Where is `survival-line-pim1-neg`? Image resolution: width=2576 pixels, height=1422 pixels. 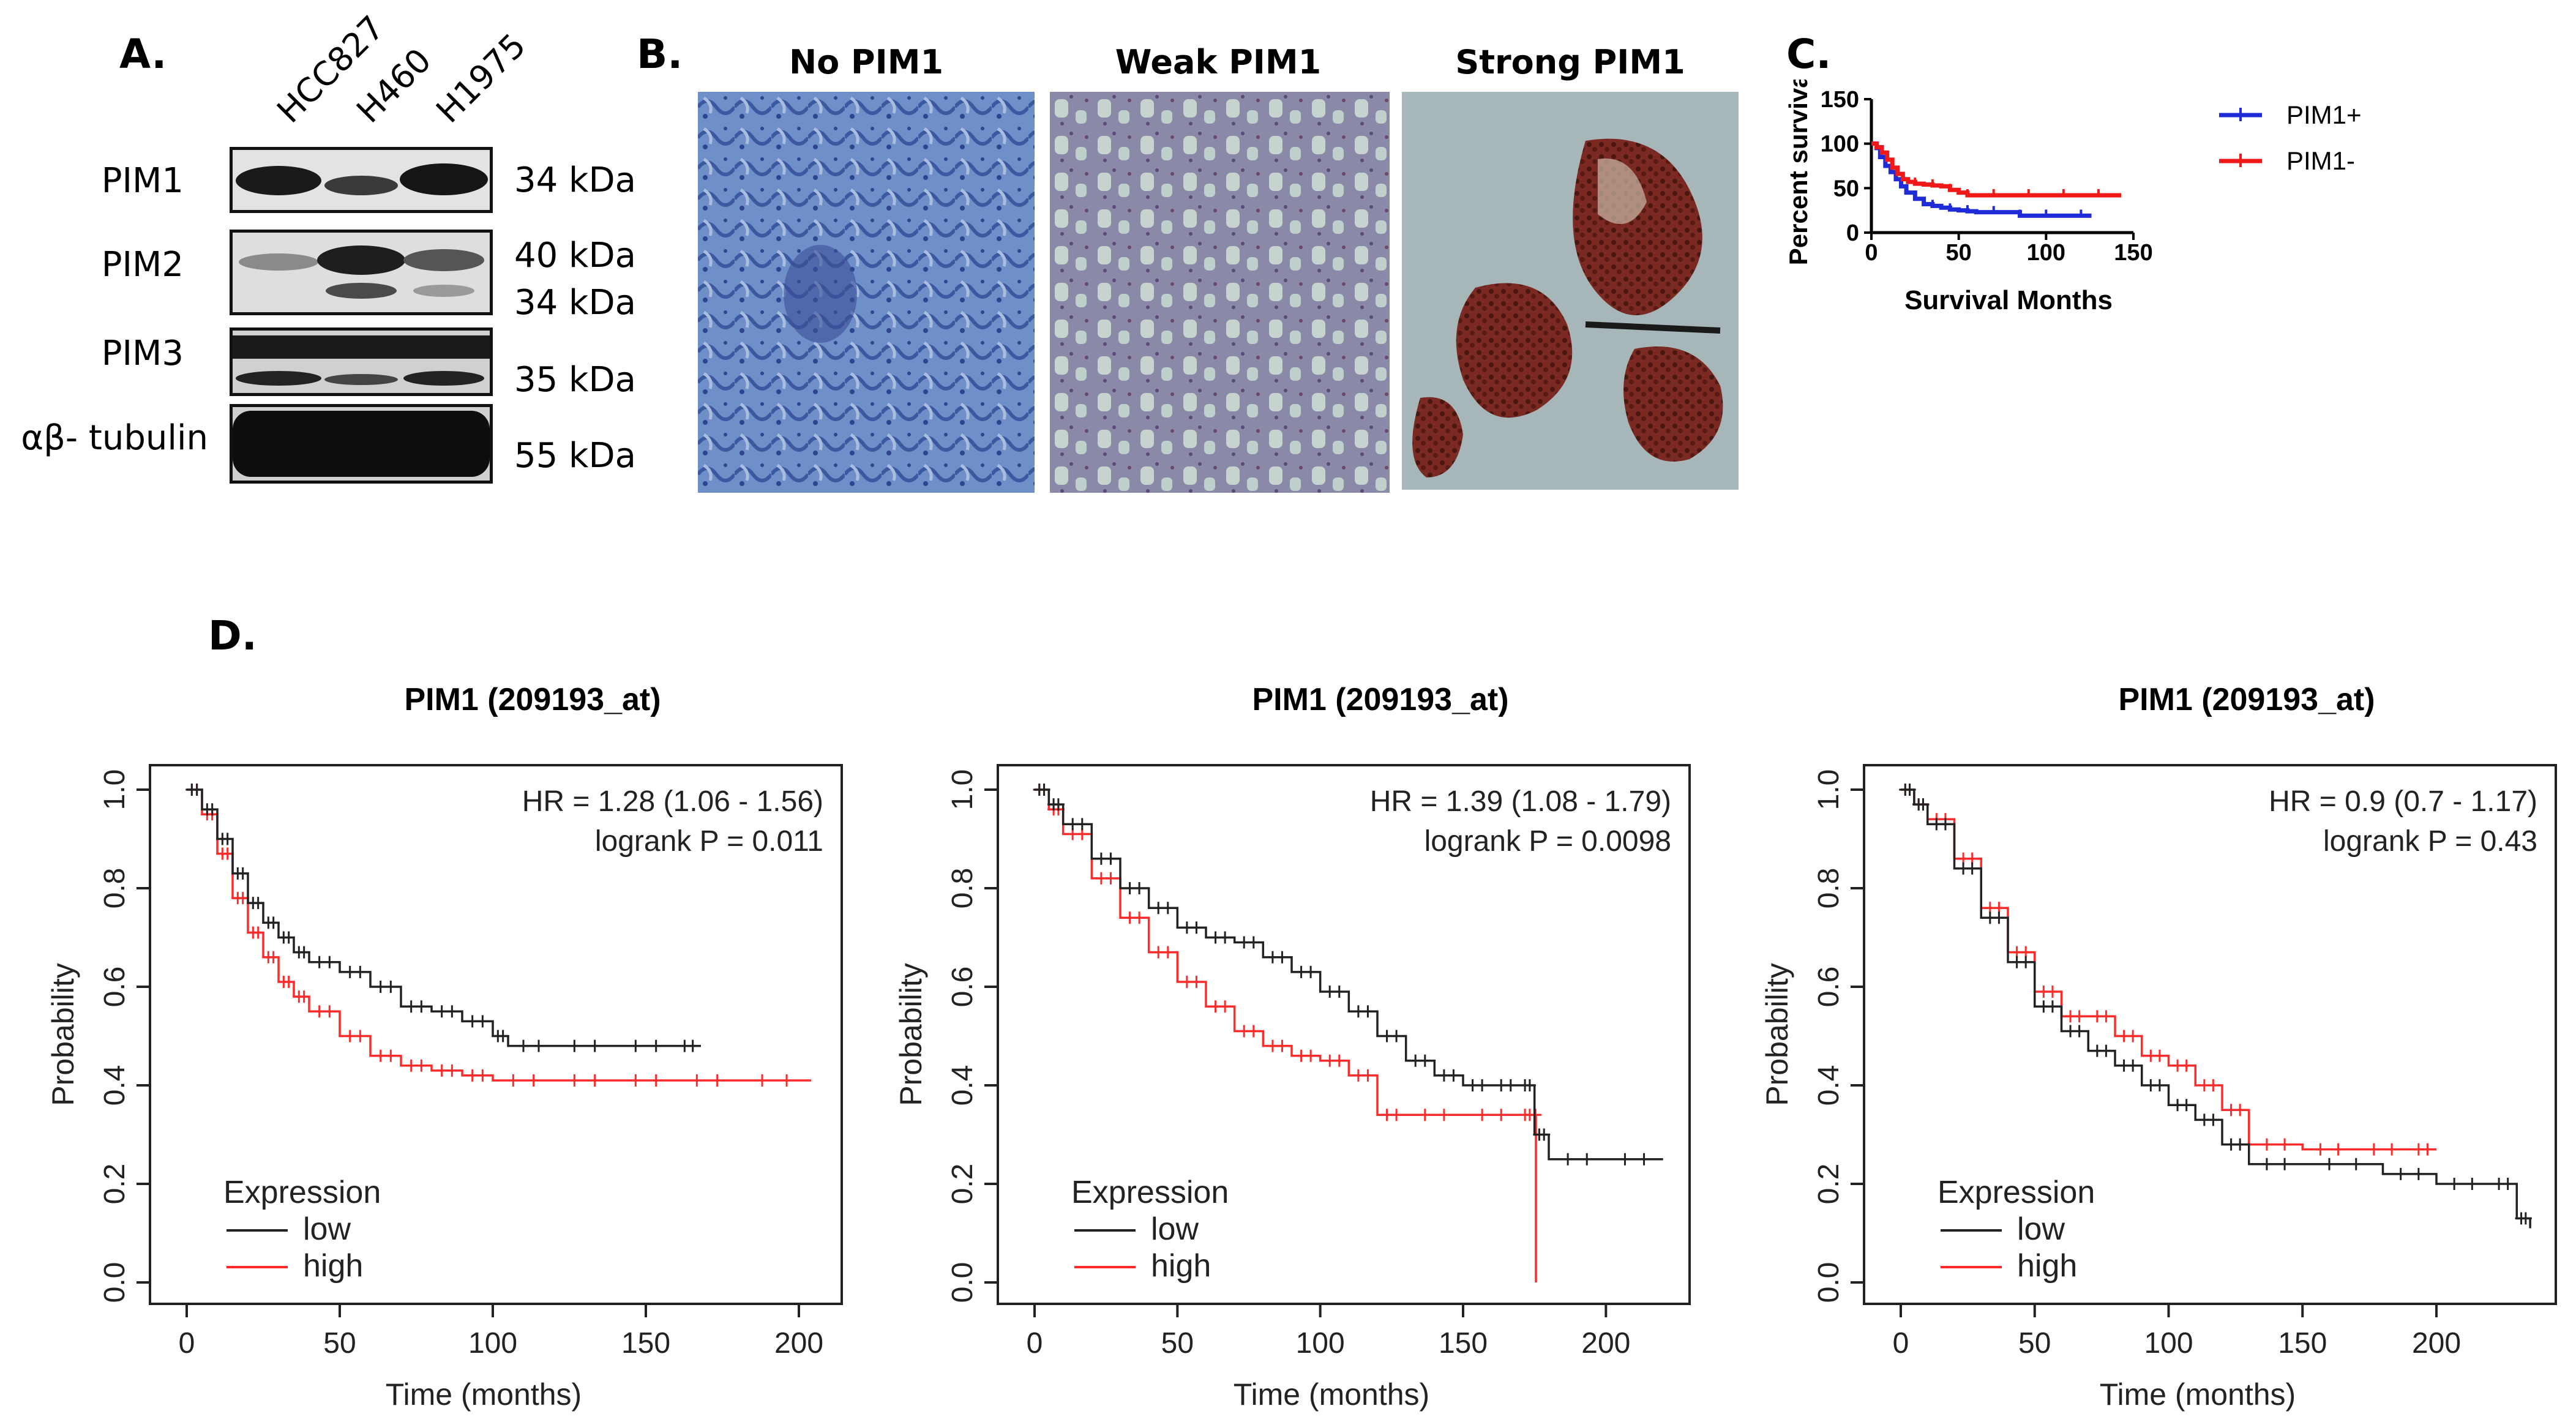
survival-line-pim1-neg is located at coordinates (1996, 169).